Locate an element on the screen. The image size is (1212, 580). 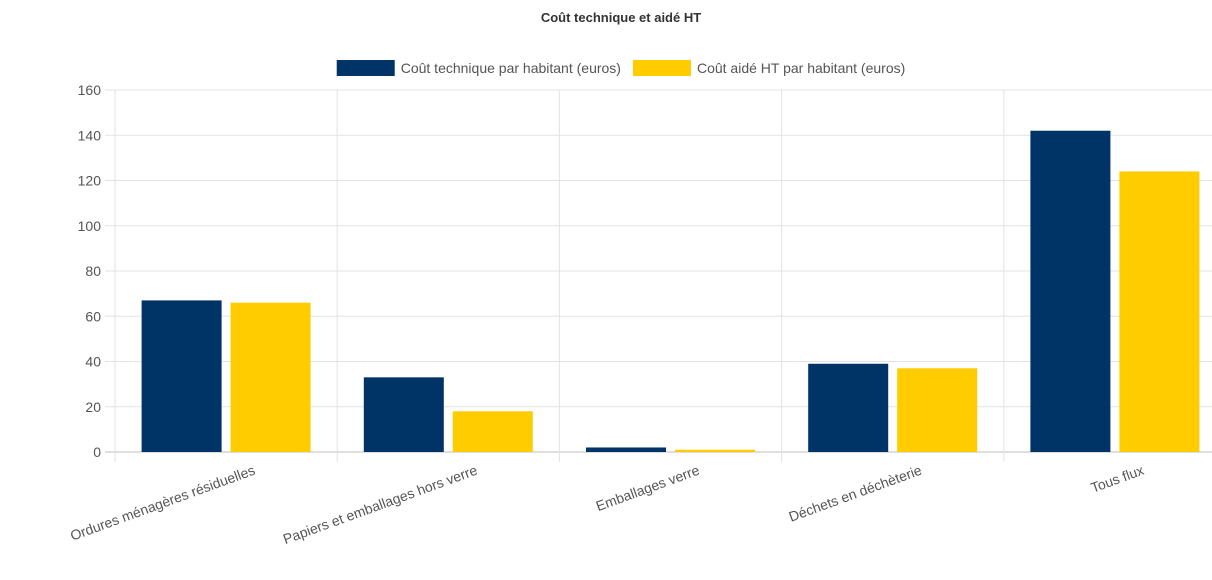
x-tick-label-3: Déchets en déchèterie is located at coordinates (855, 493).